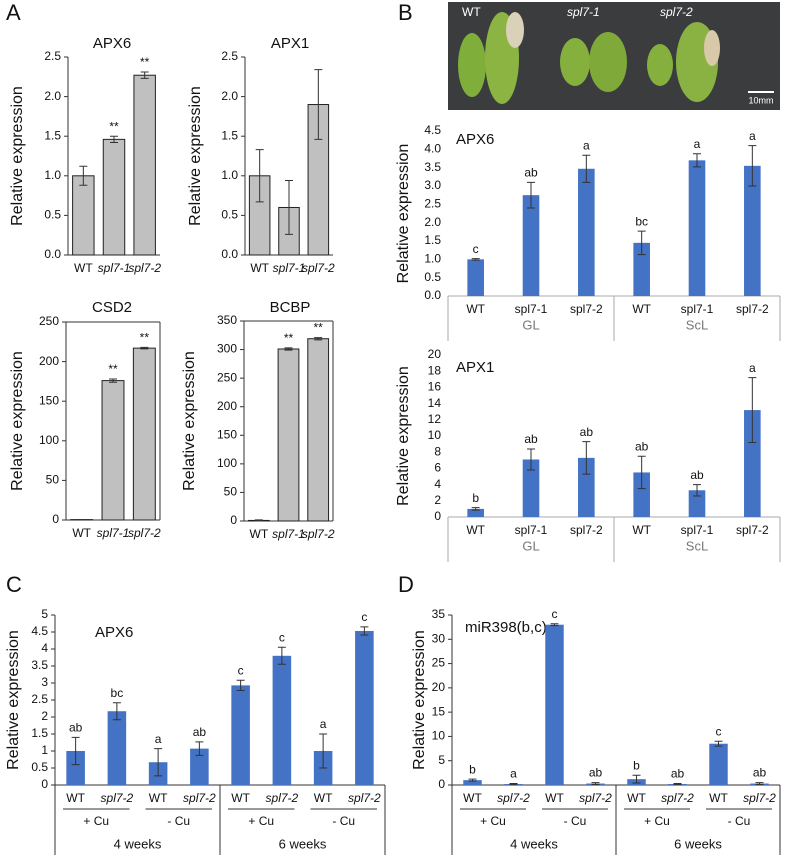  Describe the element at coordinates (229, 254) in the screenshot. I see `y-tick-label: 0.0` at that location.